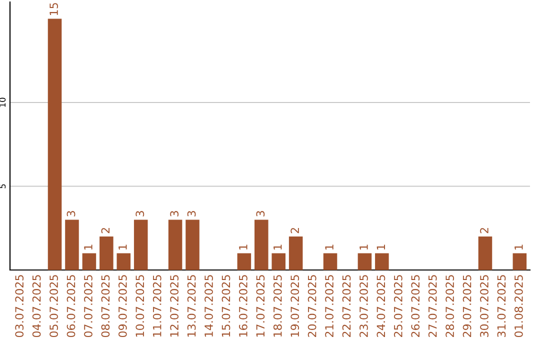 Image resolution: width=540 pixels, height=340 pixels. What do you see at coordinates (19, 306) in the screenshot?
I see `x-tick-label: 03.07.2025` at bounding box center [19, 306].